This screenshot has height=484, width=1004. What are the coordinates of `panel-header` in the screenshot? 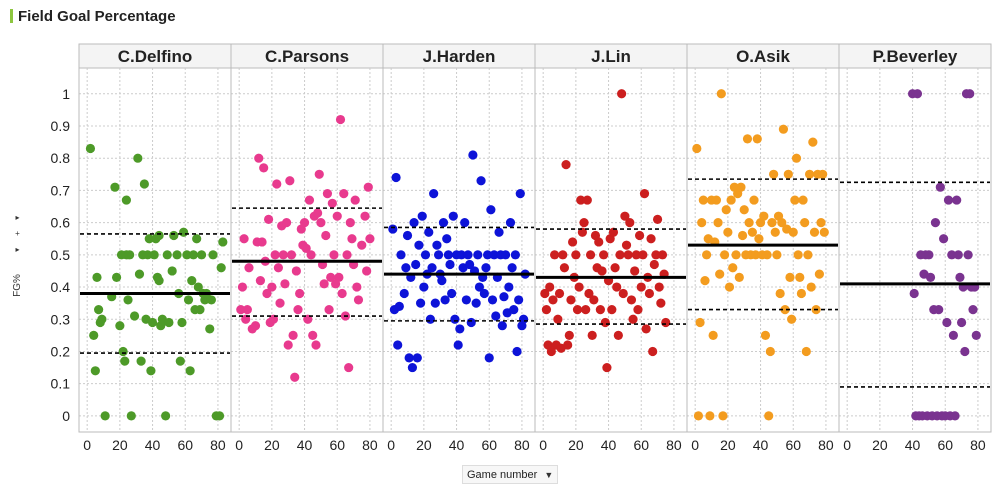 It's located at (611, 56).